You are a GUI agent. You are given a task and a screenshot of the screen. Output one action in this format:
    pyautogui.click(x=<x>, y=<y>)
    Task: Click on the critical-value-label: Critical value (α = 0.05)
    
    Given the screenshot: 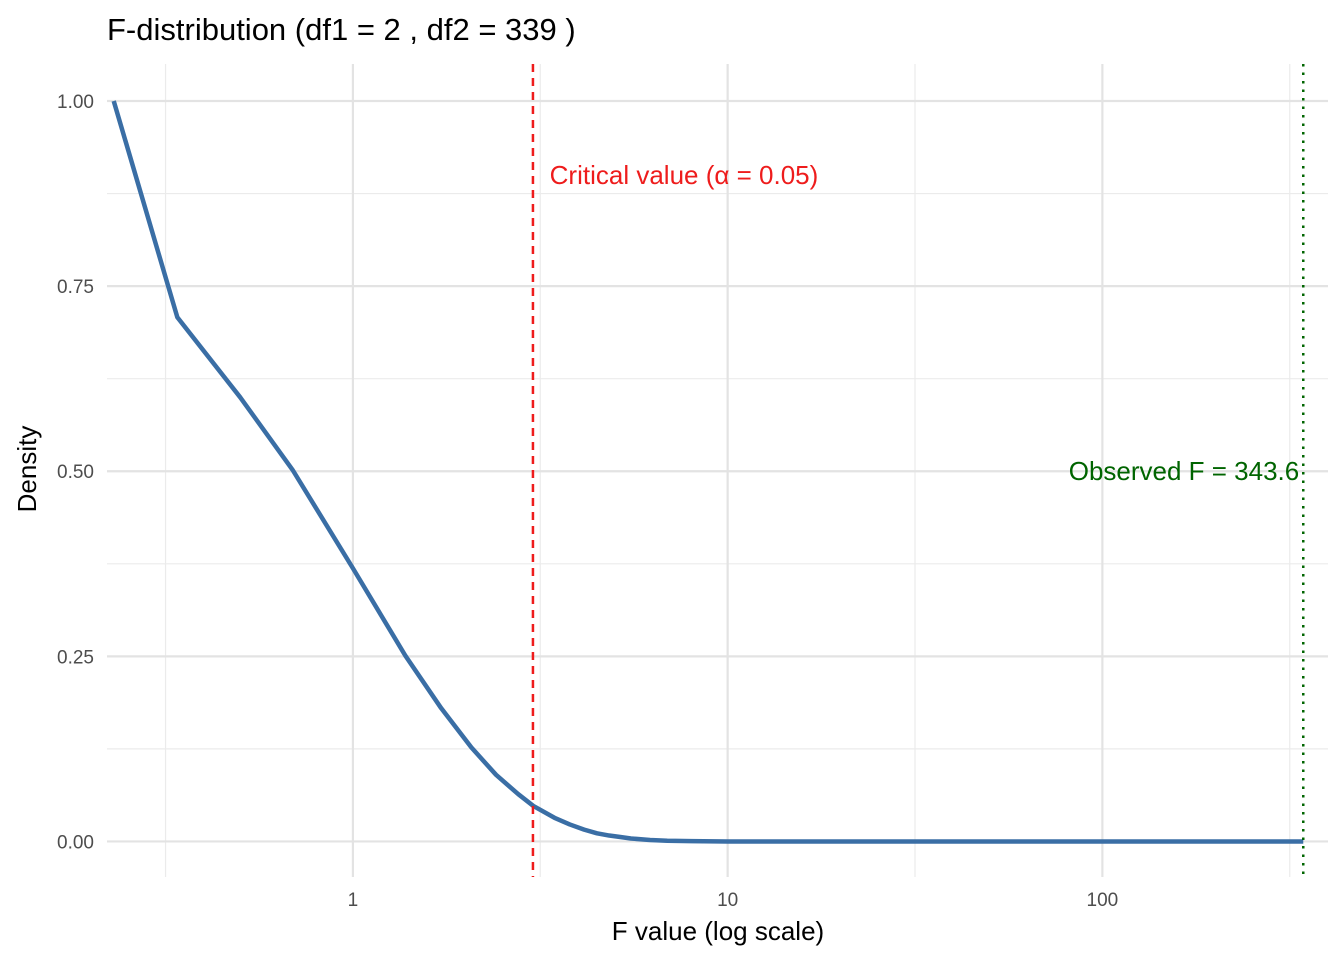 What is the action you would take?
    pyautogui.click(x=684, y=175)
    